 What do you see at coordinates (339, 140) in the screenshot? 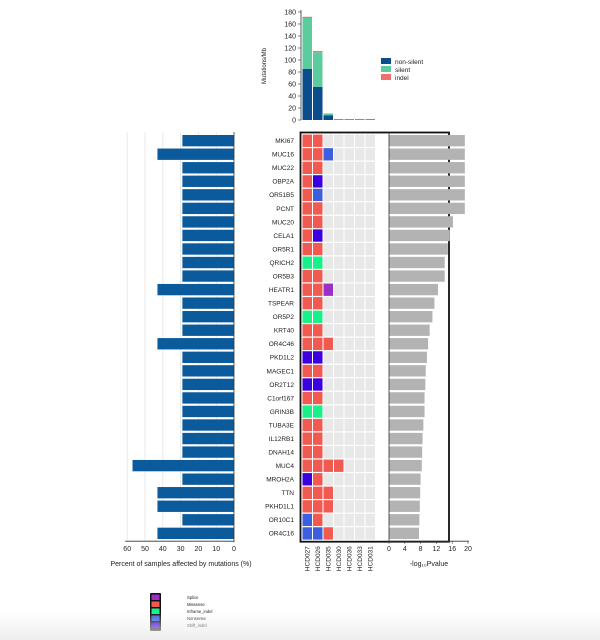
I see `cell-MKI67-HCD030` at bounding box center [339, 140].